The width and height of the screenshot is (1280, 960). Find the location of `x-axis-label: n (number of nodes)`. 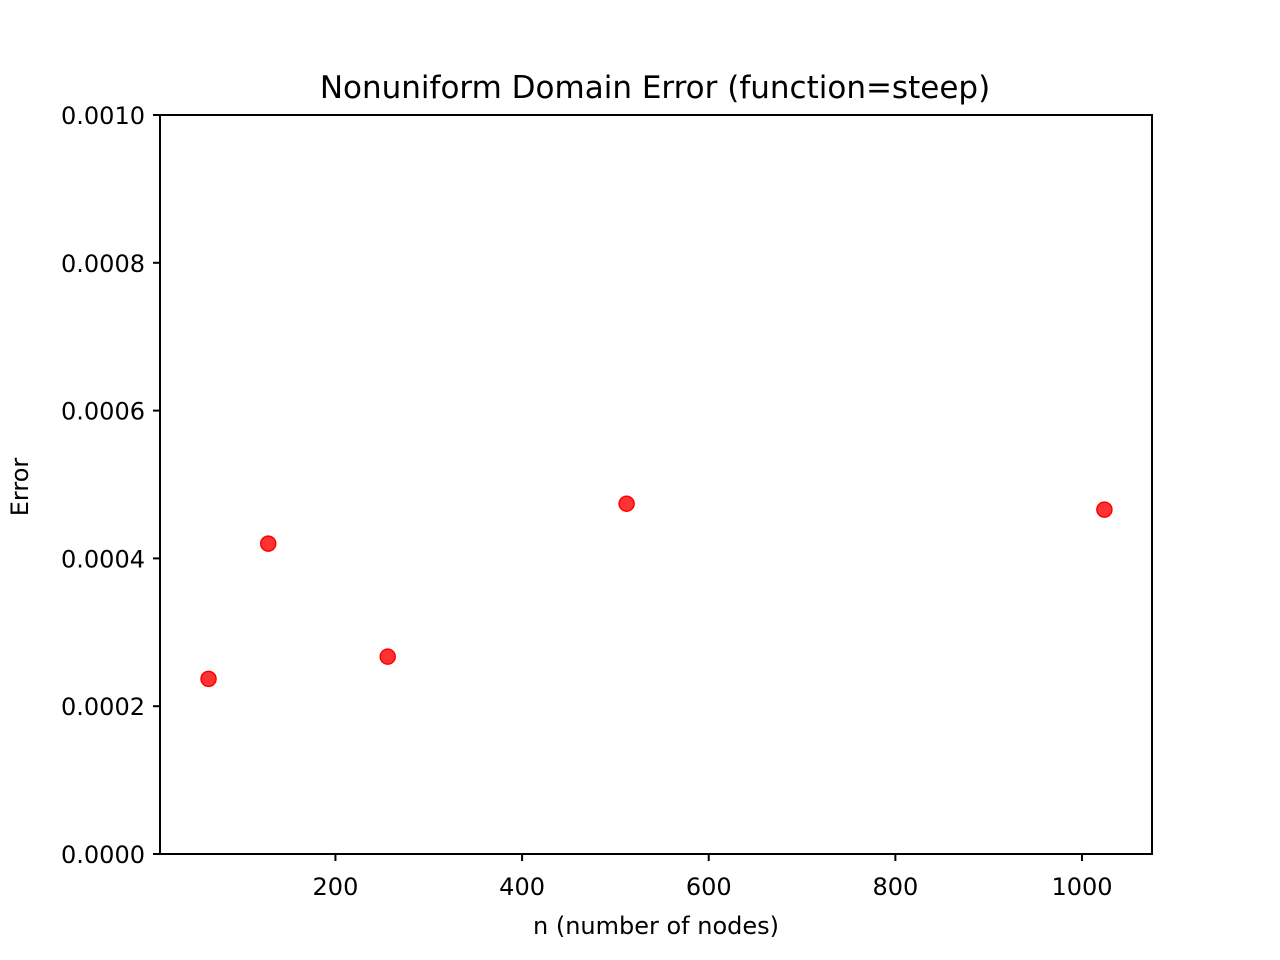

x-axis-label: n (number of nodes) is located at coordinates (656, 926).